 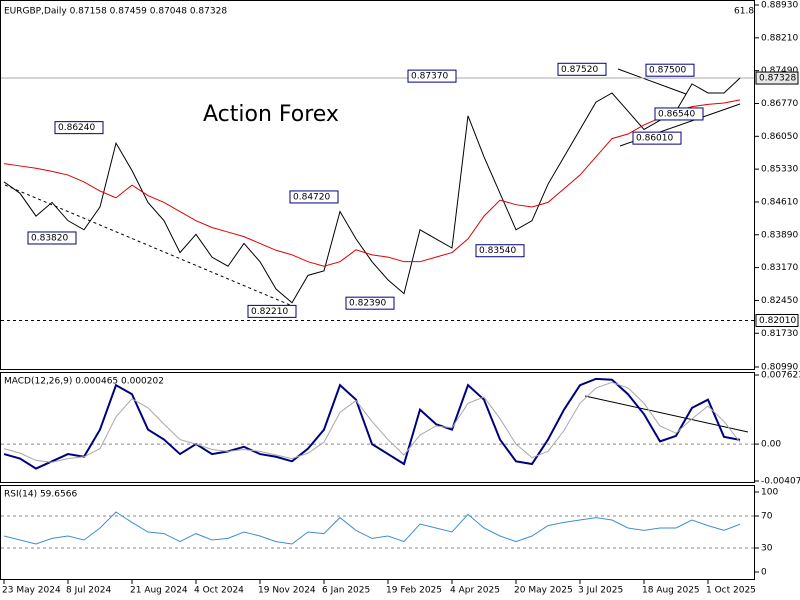 I want to click on x-tick-label: 1 Oct 2025, so click(x=731, y=591).